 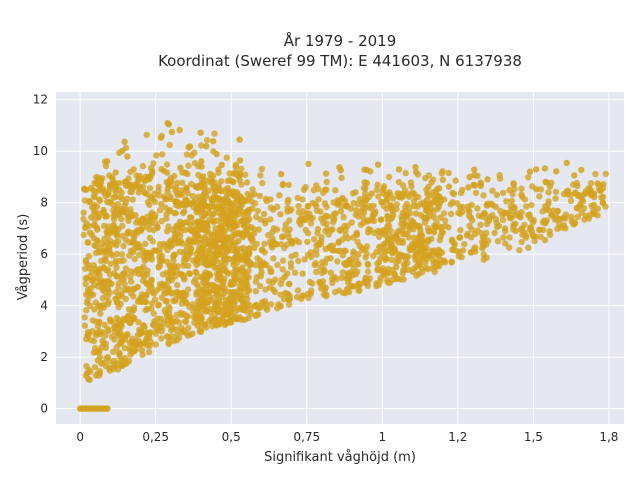 I want to click on x-tick-label: 0, so click(x=80, y=437).